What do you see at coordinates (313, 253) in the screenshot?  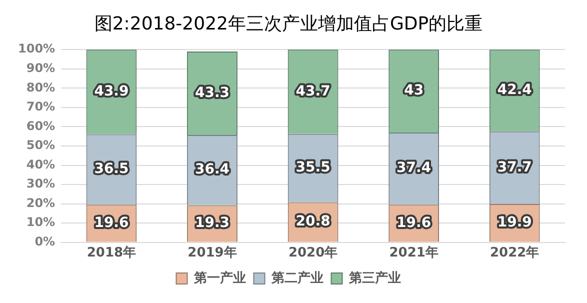 I see `x-tick-label: 2020年` at bounding box center [313, 253].